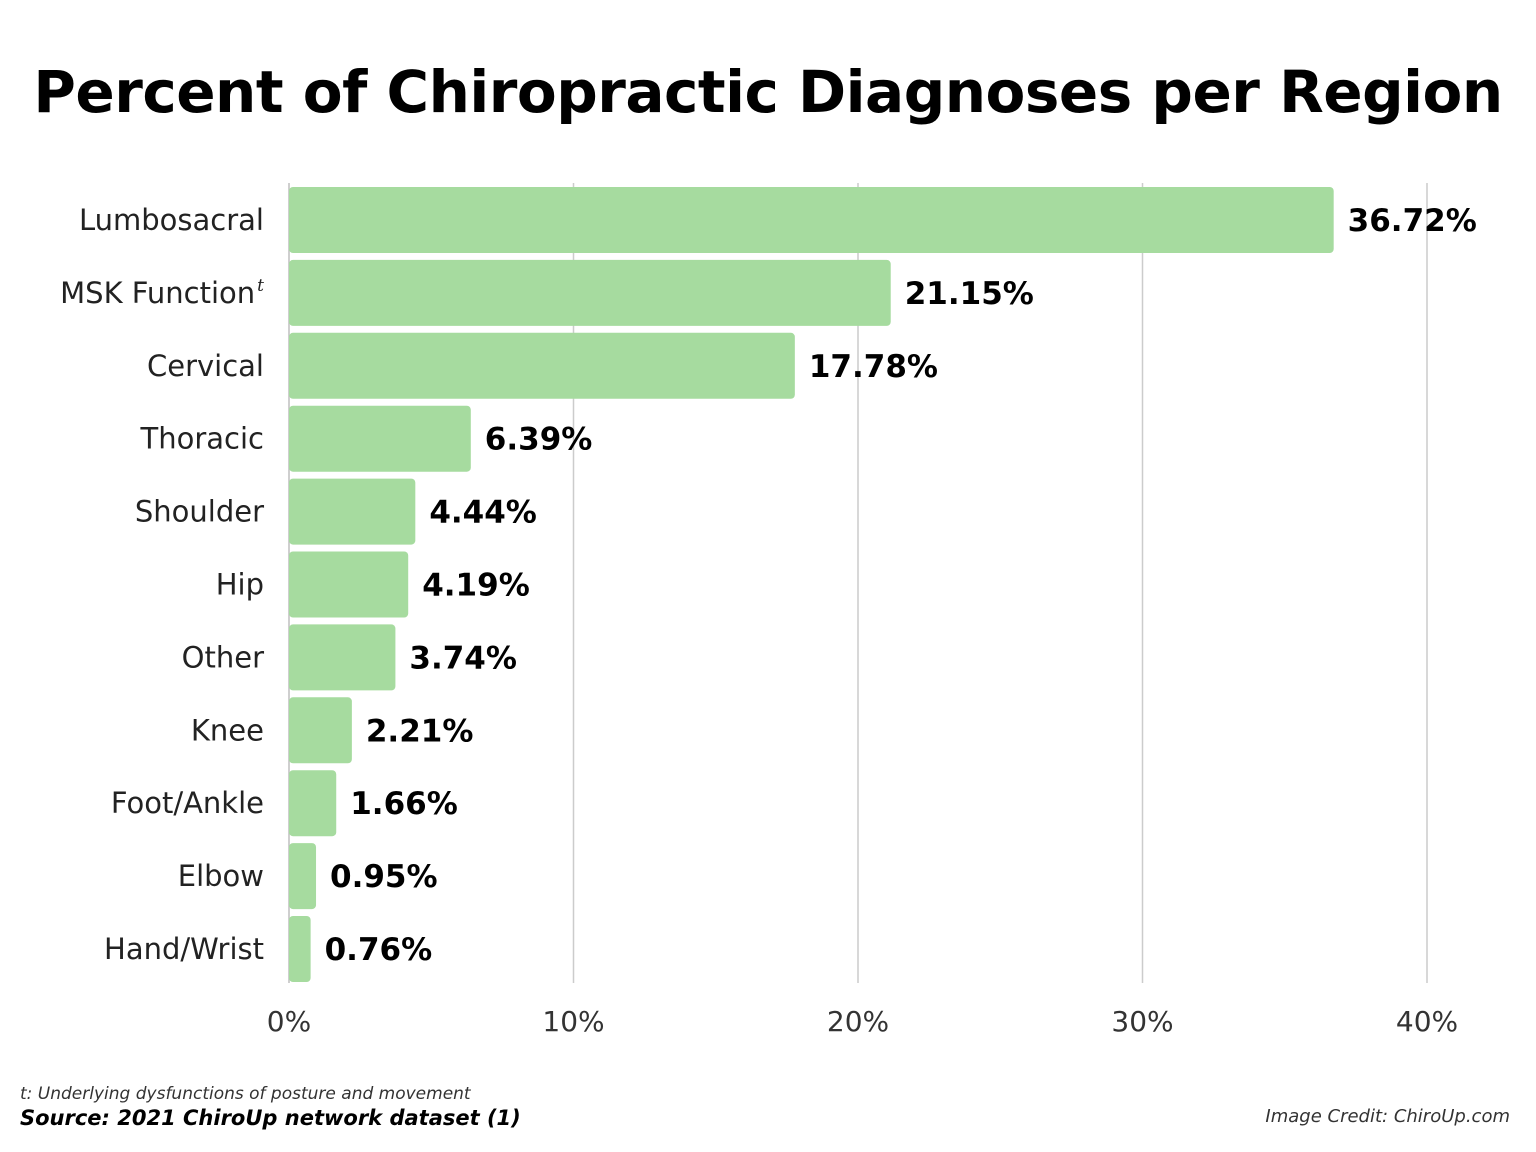 This screenshot has width=1536, height=1152. What do you see at coordinates (162, 293) in the screenshot?
I see `category-label: MSK Function t` at bounding box center [162, 293].